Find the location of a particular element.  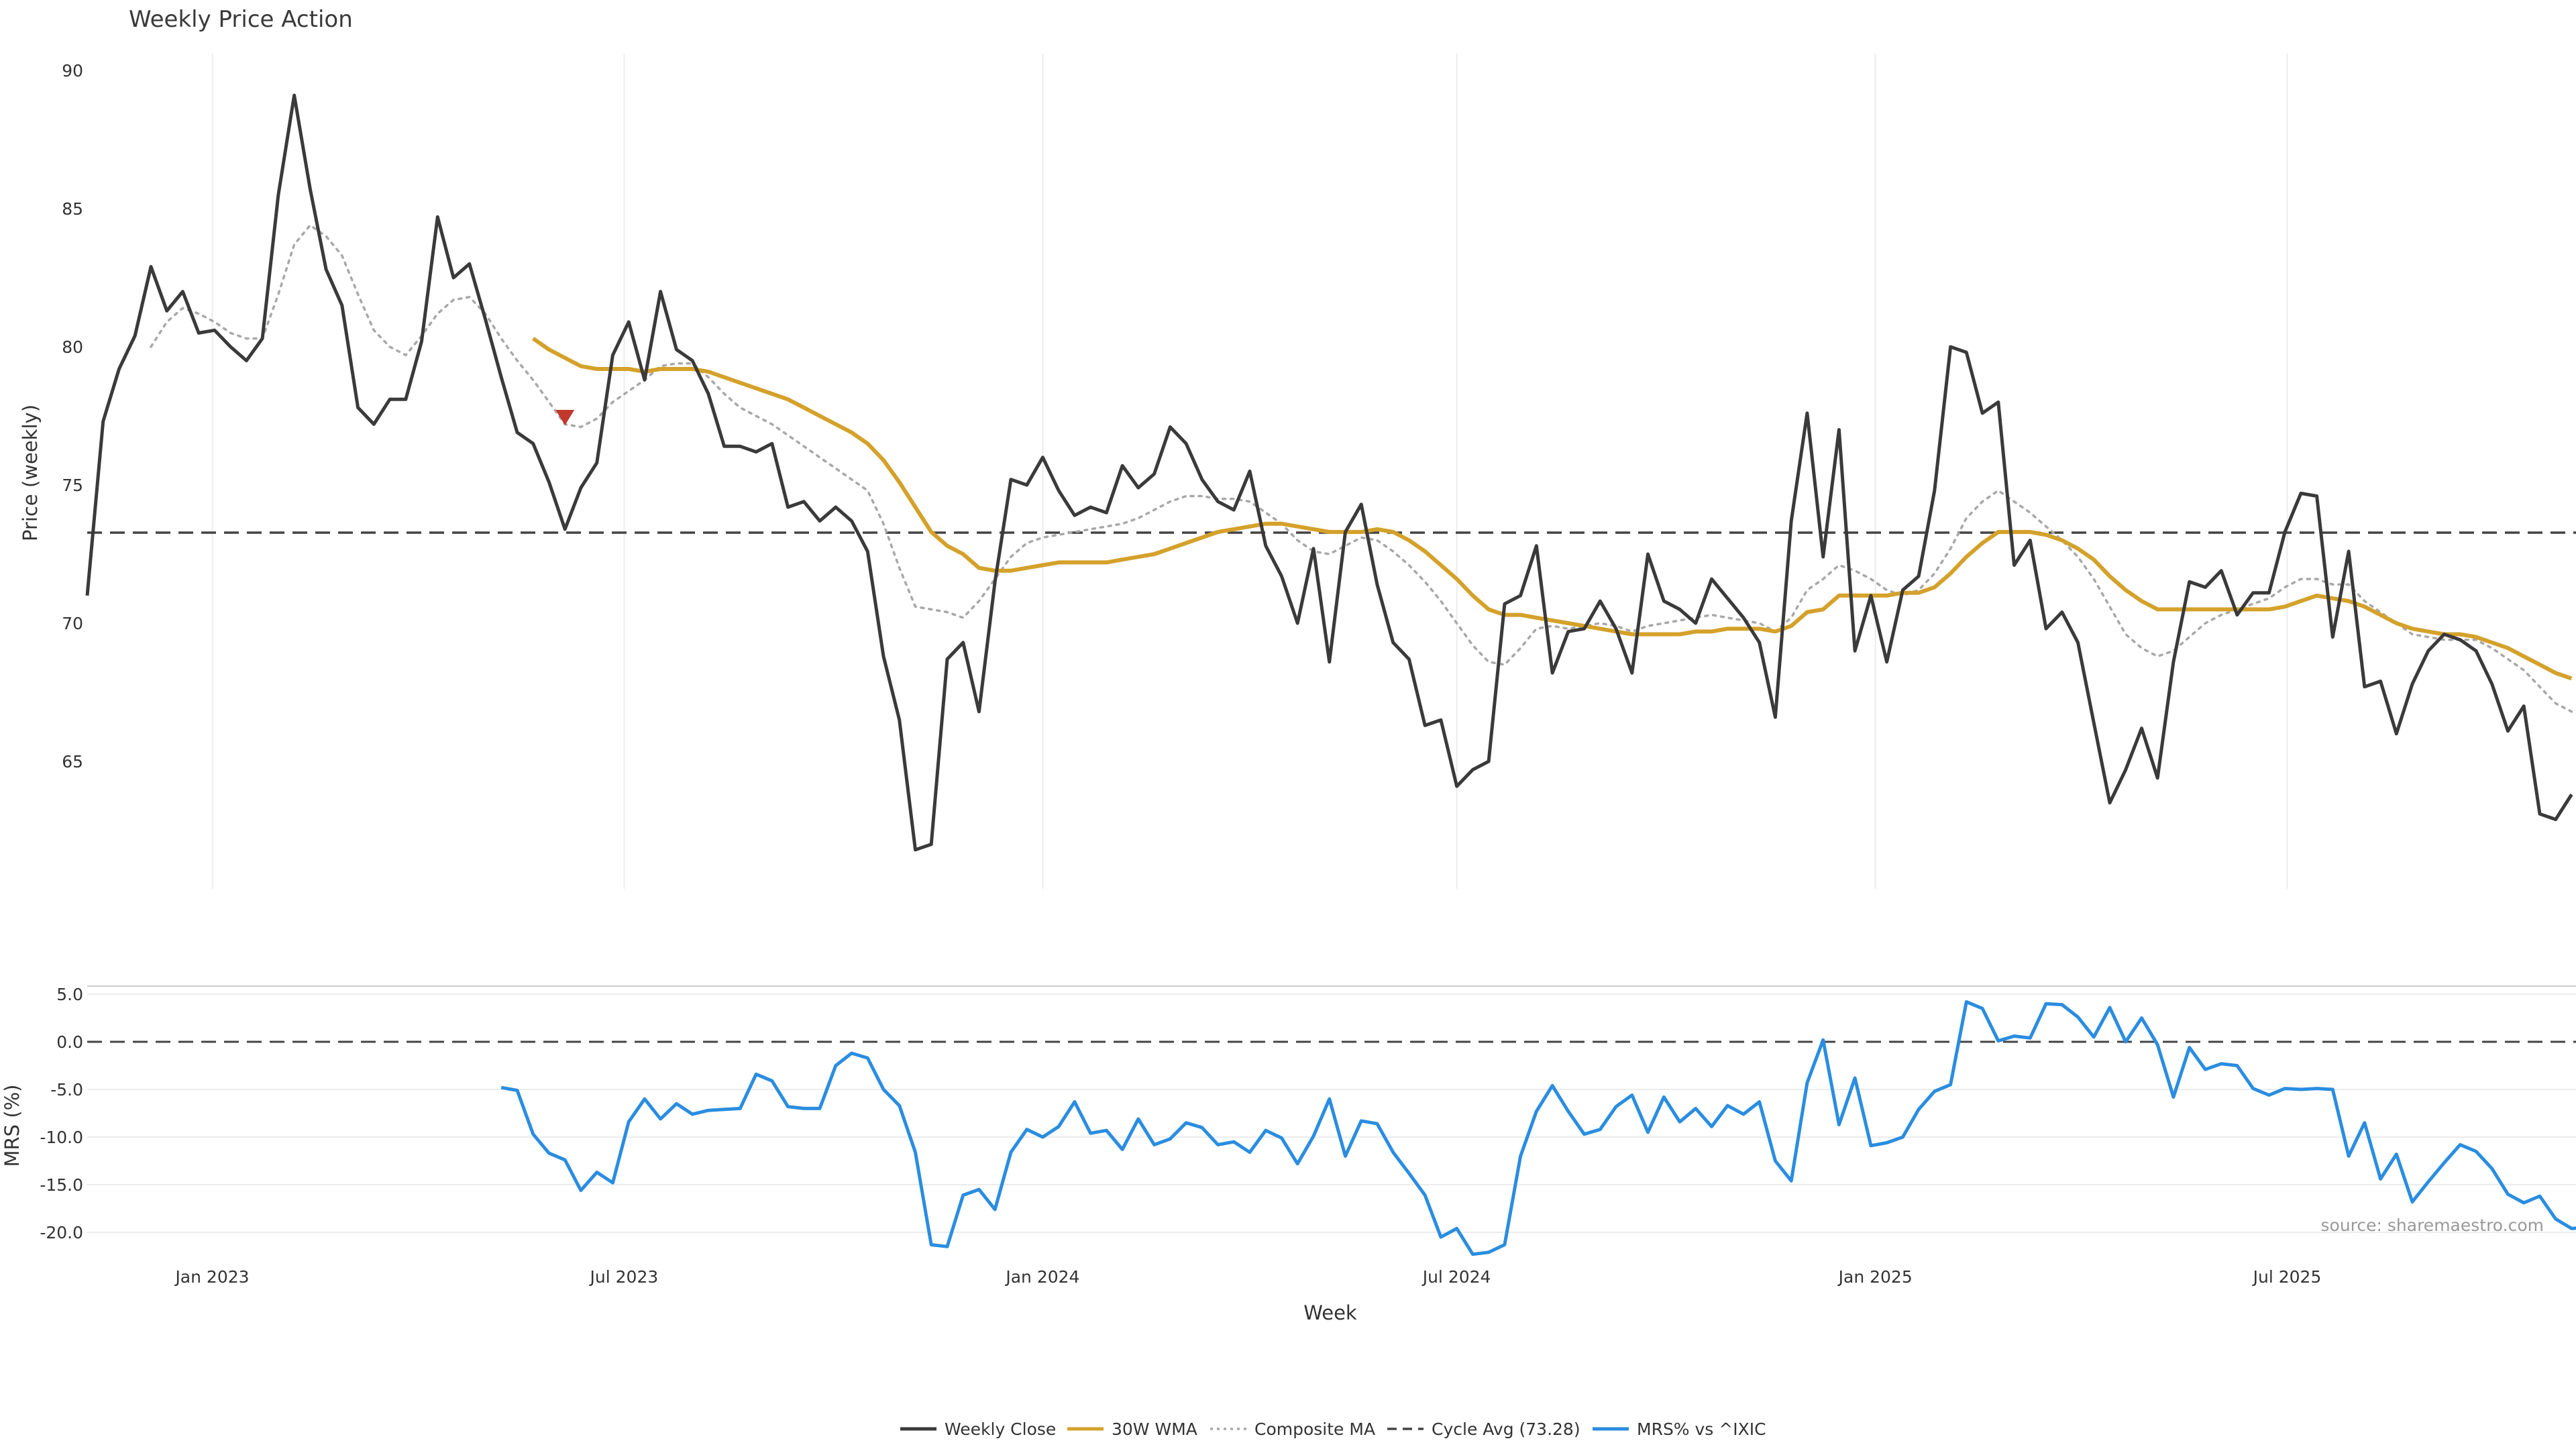

mrs-y-tick: -10.0 is located at coordinates (61, 1137).